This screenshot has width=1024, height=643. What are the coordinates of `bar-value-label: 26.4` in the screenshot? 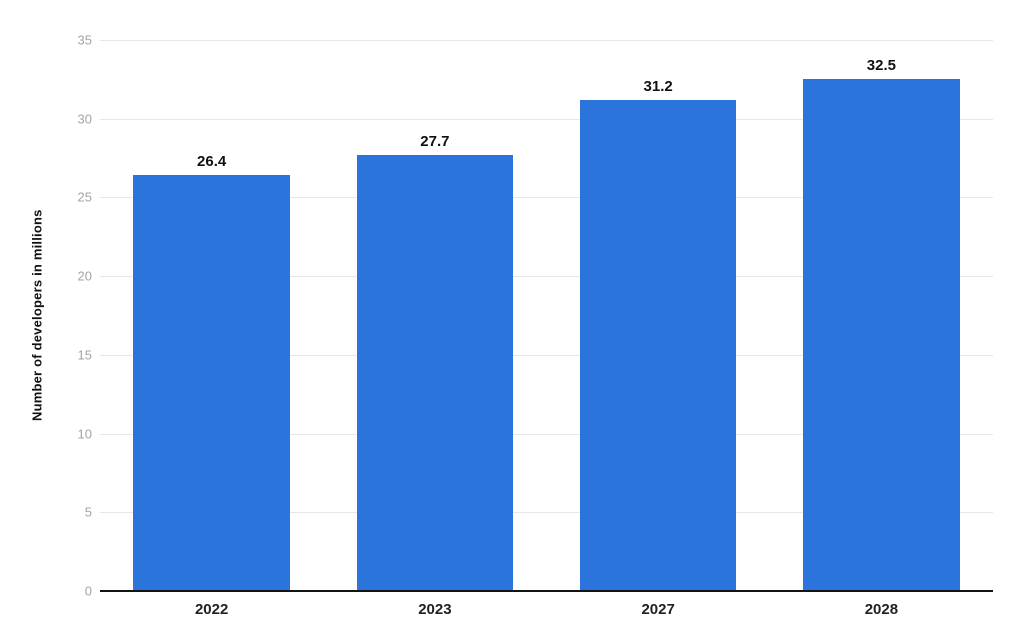 It's located at (212, 162).